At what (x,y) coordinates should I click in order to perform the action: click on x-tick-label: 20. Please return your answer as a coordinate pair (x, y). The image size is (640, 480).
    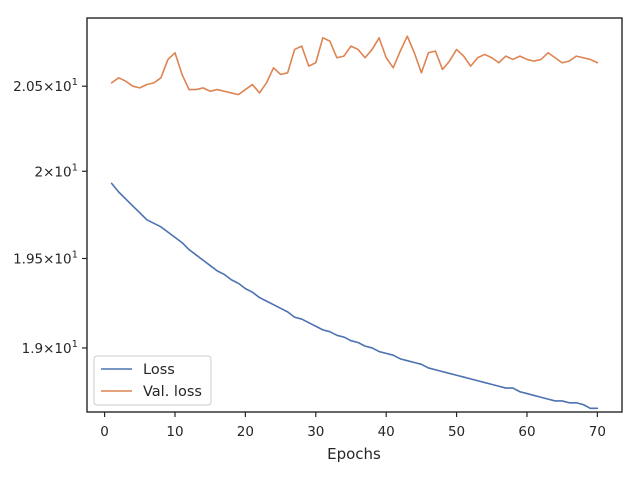
    Looking at the image, I should click on (245, 432).